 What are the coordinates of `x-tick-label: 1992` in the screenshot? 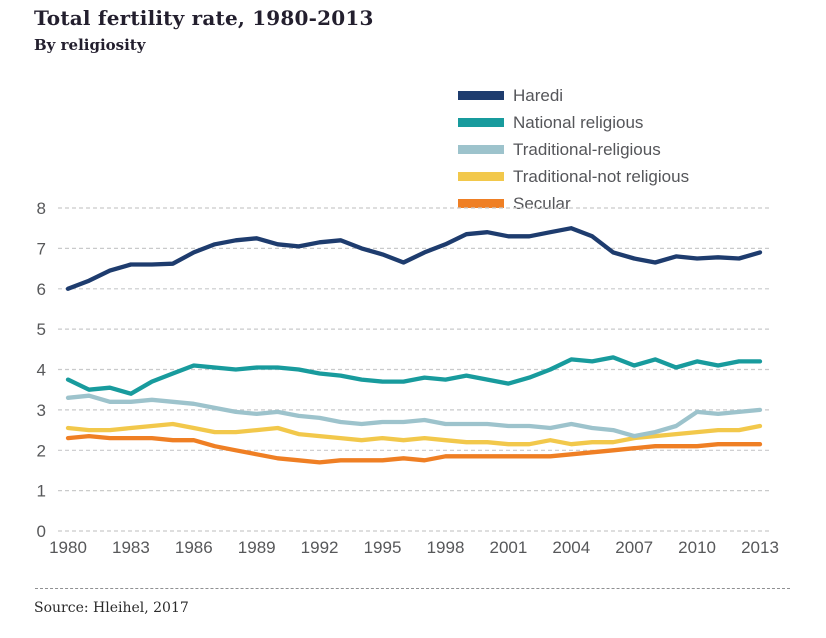 It's located at (320, 547).